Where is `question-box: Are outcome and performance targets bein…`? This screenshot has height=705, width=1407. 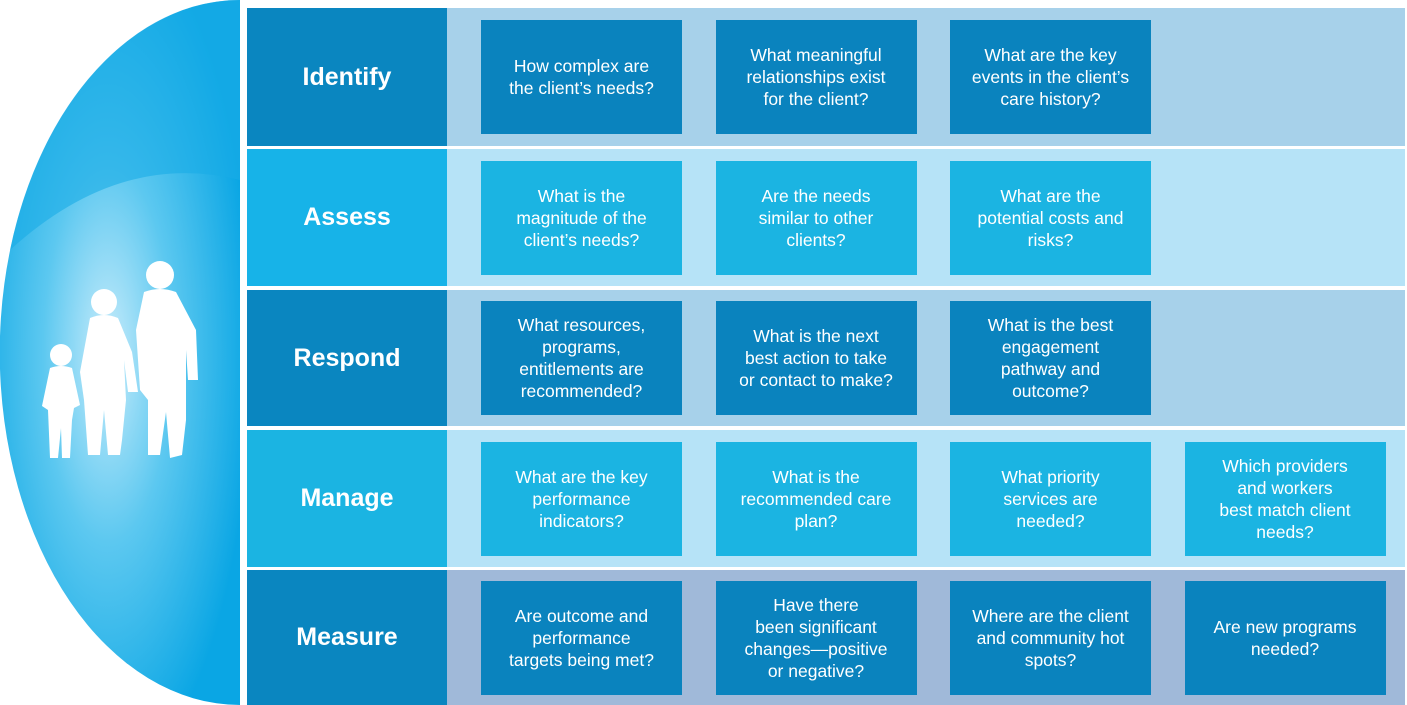
question-box: Are outcome and performance targets bein… is located at coordinates (581, 637).